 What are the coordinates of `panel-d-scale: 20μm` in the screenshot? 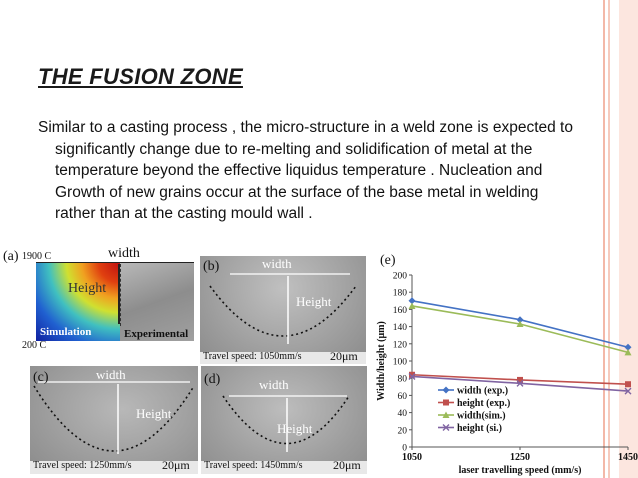 It's located at (347, 465).